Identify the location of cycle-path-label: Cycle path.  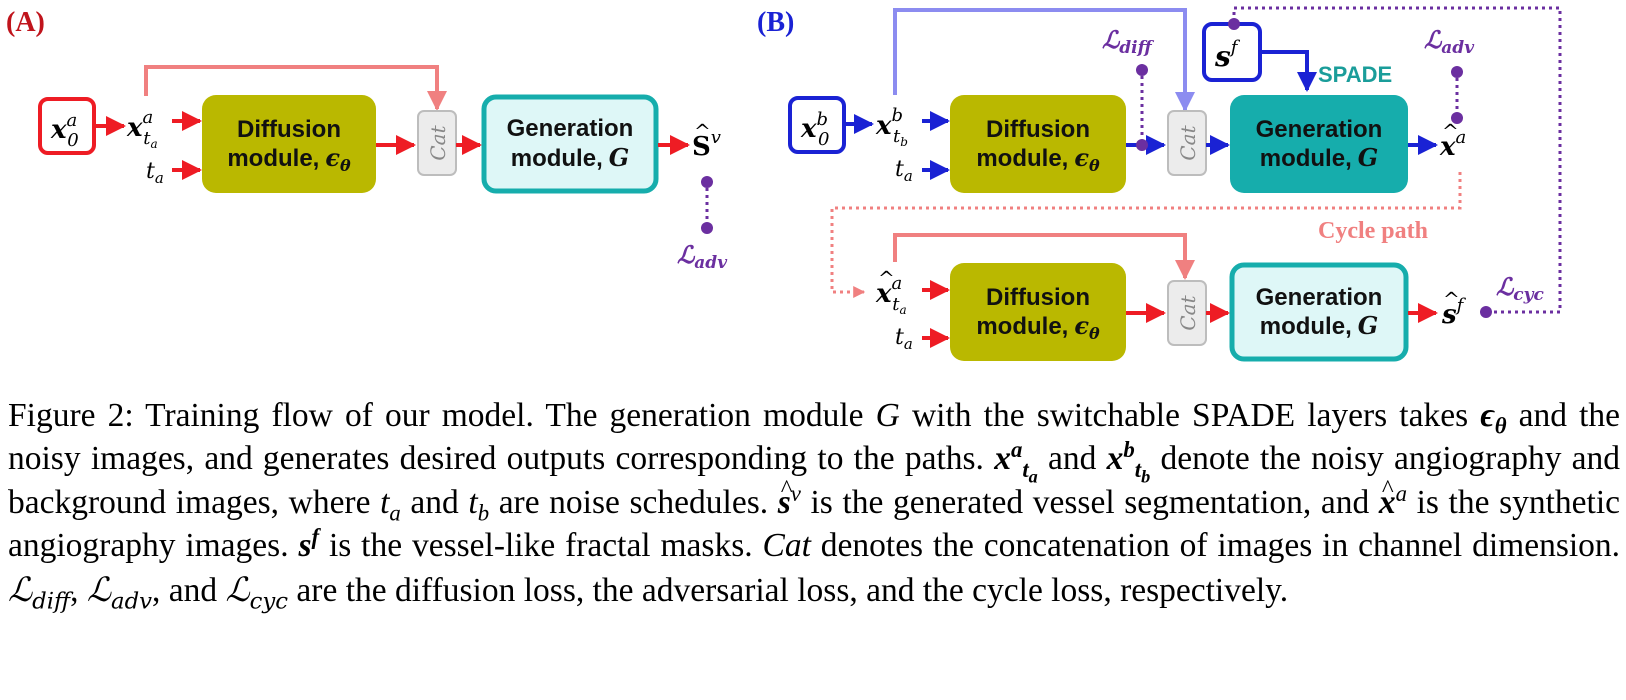
(1373, 231).